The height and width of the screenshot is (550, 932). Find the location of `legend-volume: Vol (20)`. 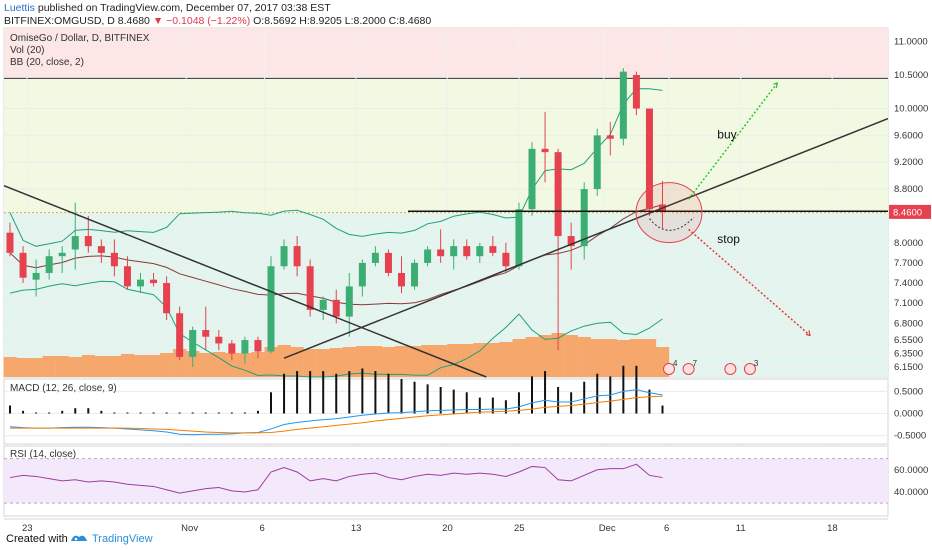

legend-volume: Vol (20) is located at coordinates (27, 50).